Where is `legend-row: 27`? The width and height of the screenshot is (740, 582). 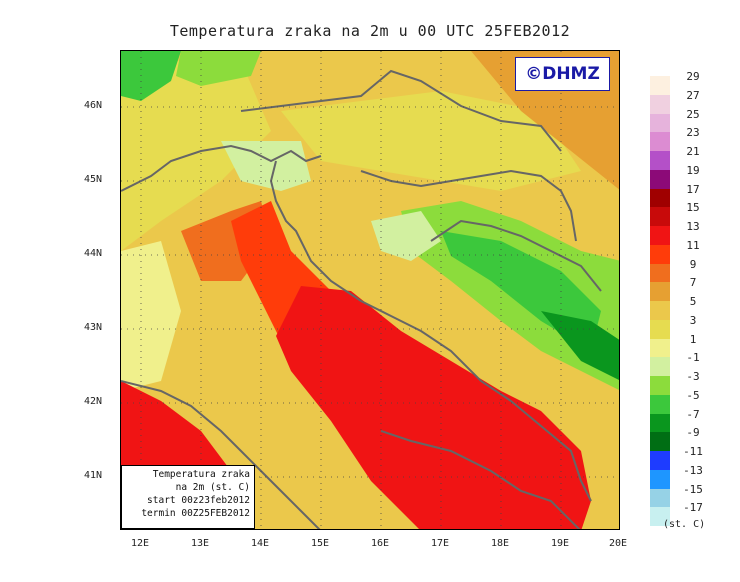 legend-row: 27 is located at coordinates (675, 101).